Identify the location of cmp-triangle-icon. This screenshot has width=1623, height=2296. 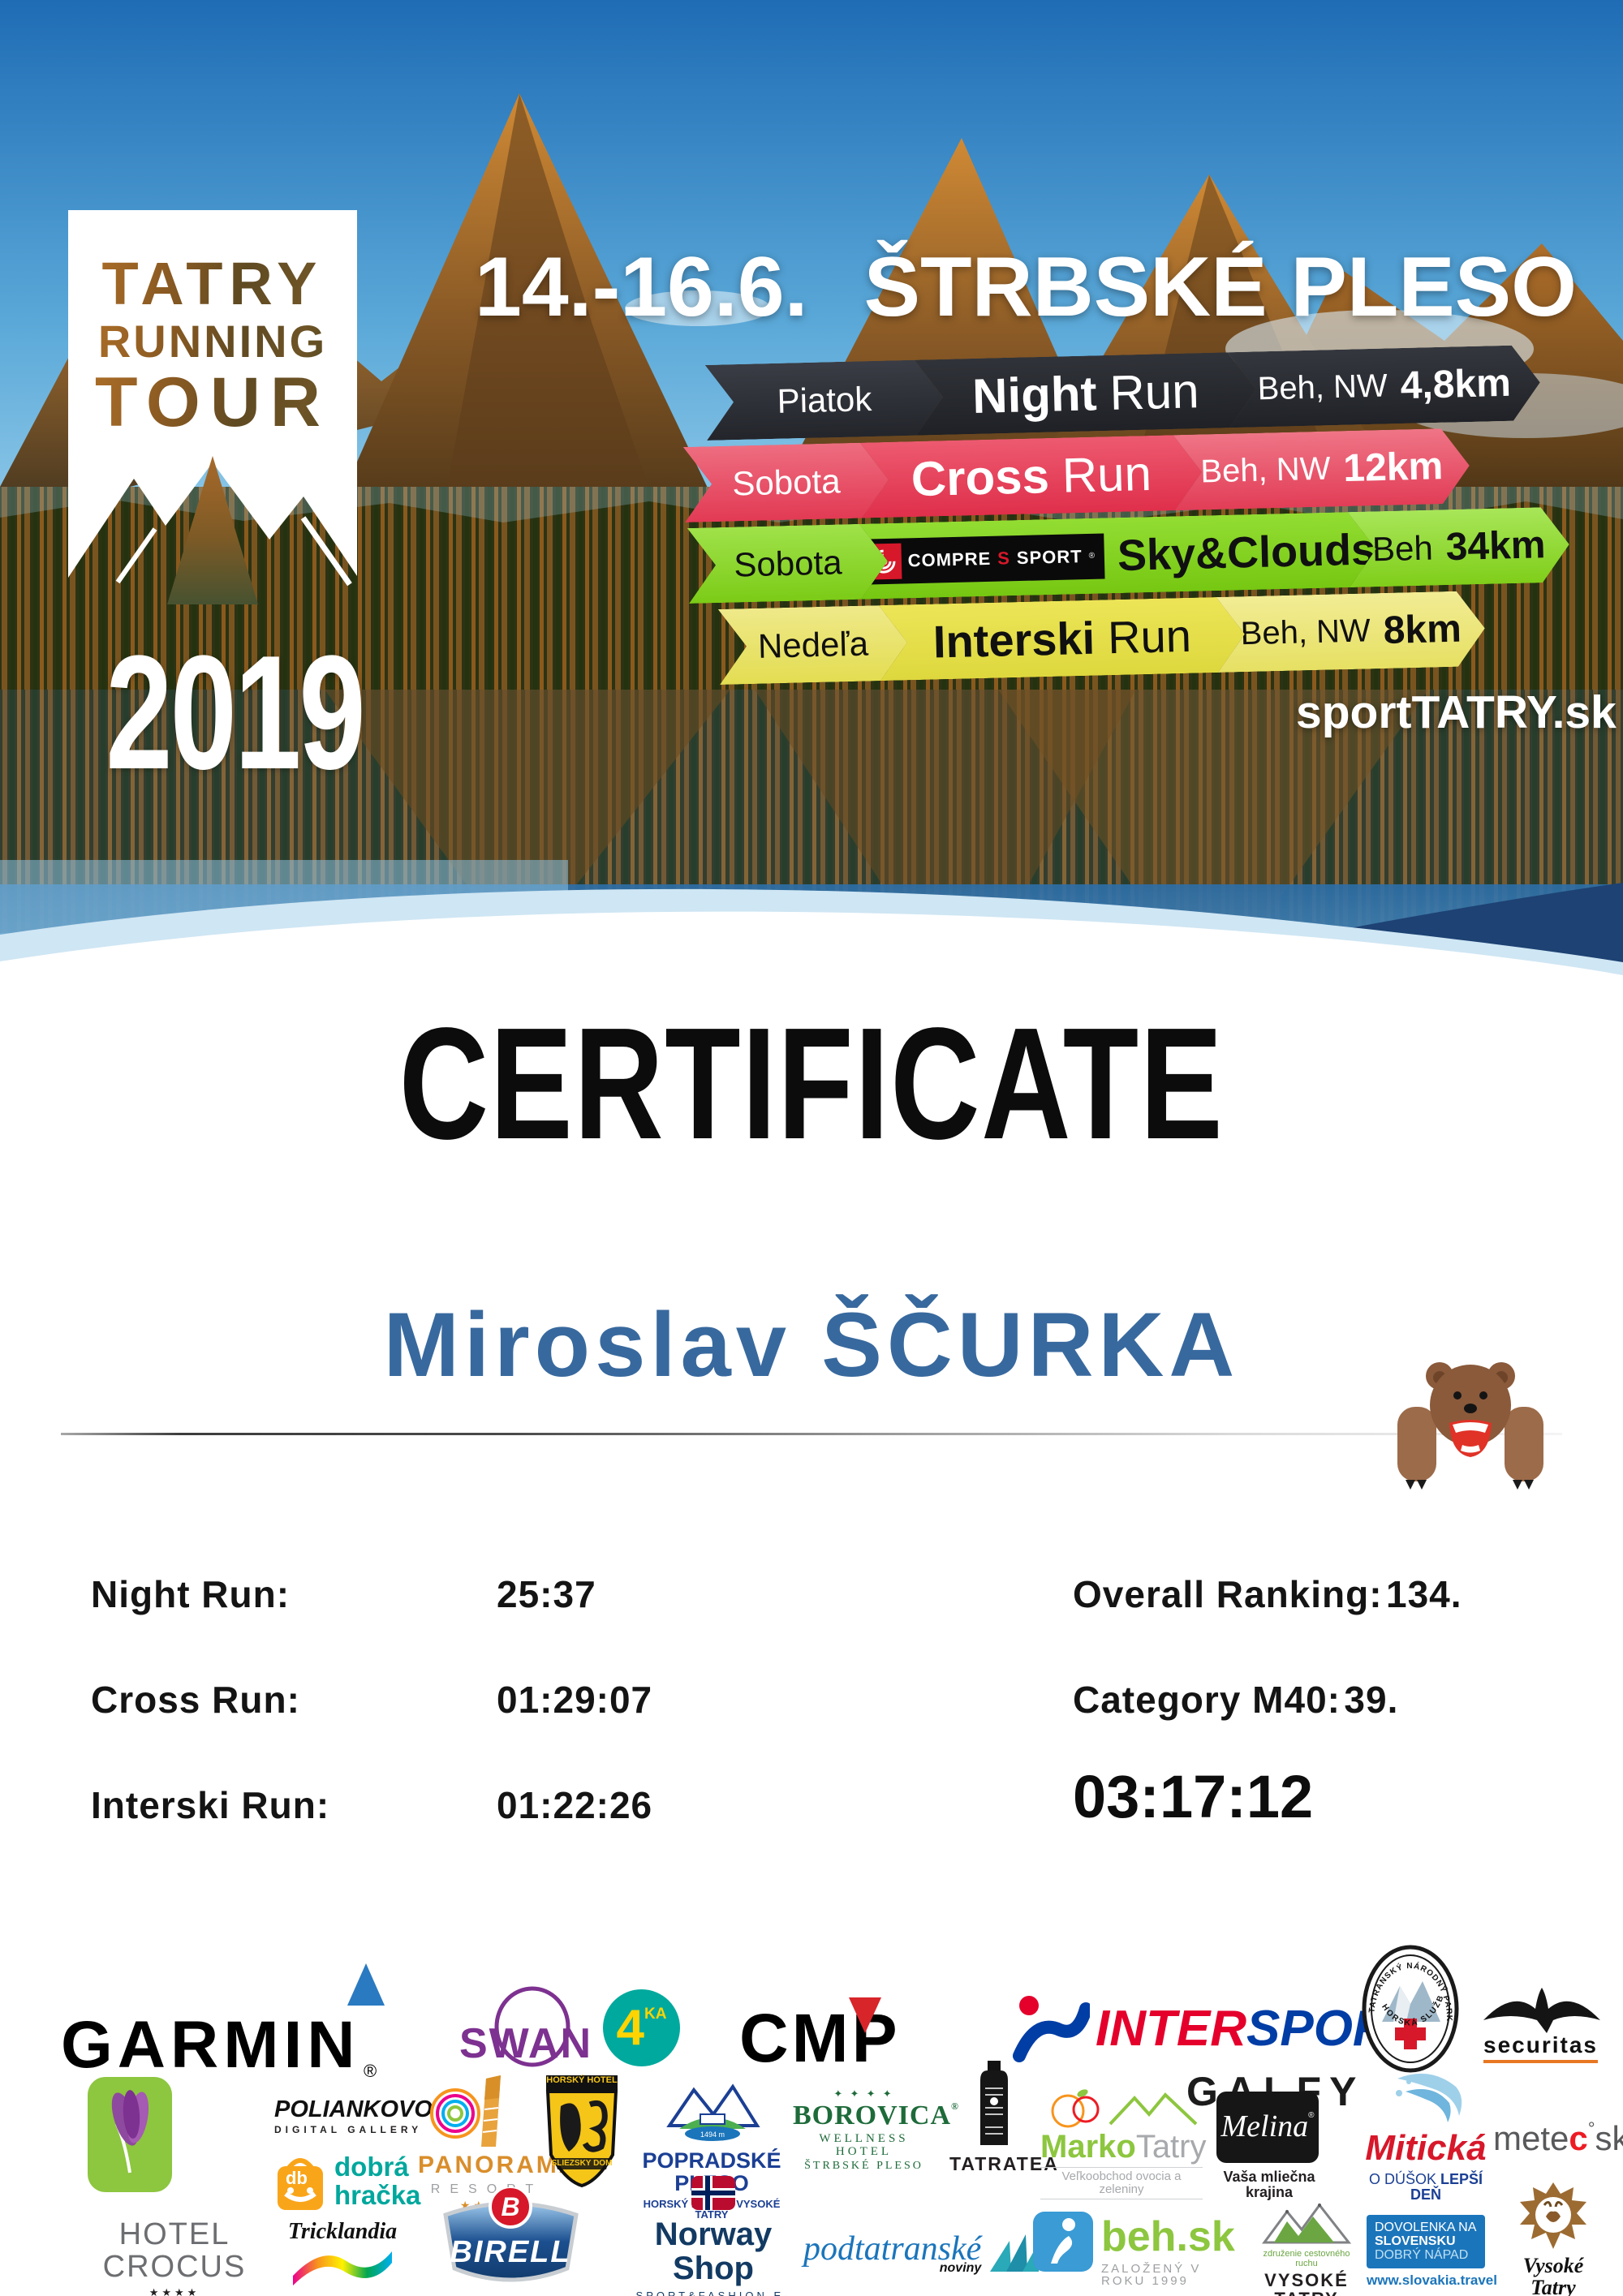
(865, 2015).